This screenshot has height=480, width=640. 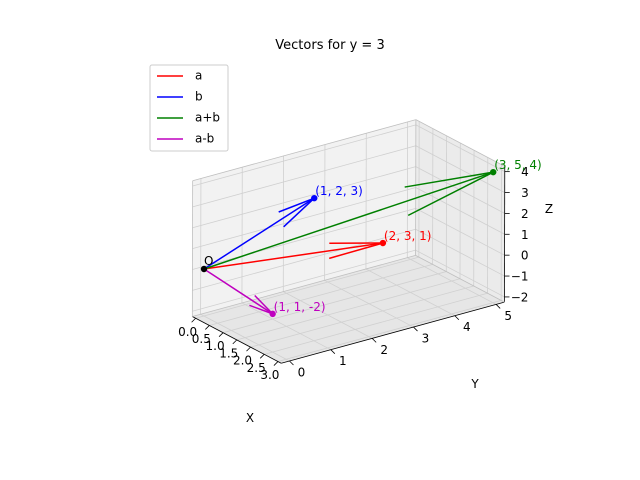 I want to click on vector-a+b: (3, 5, 4), so click(x=372, y=214).